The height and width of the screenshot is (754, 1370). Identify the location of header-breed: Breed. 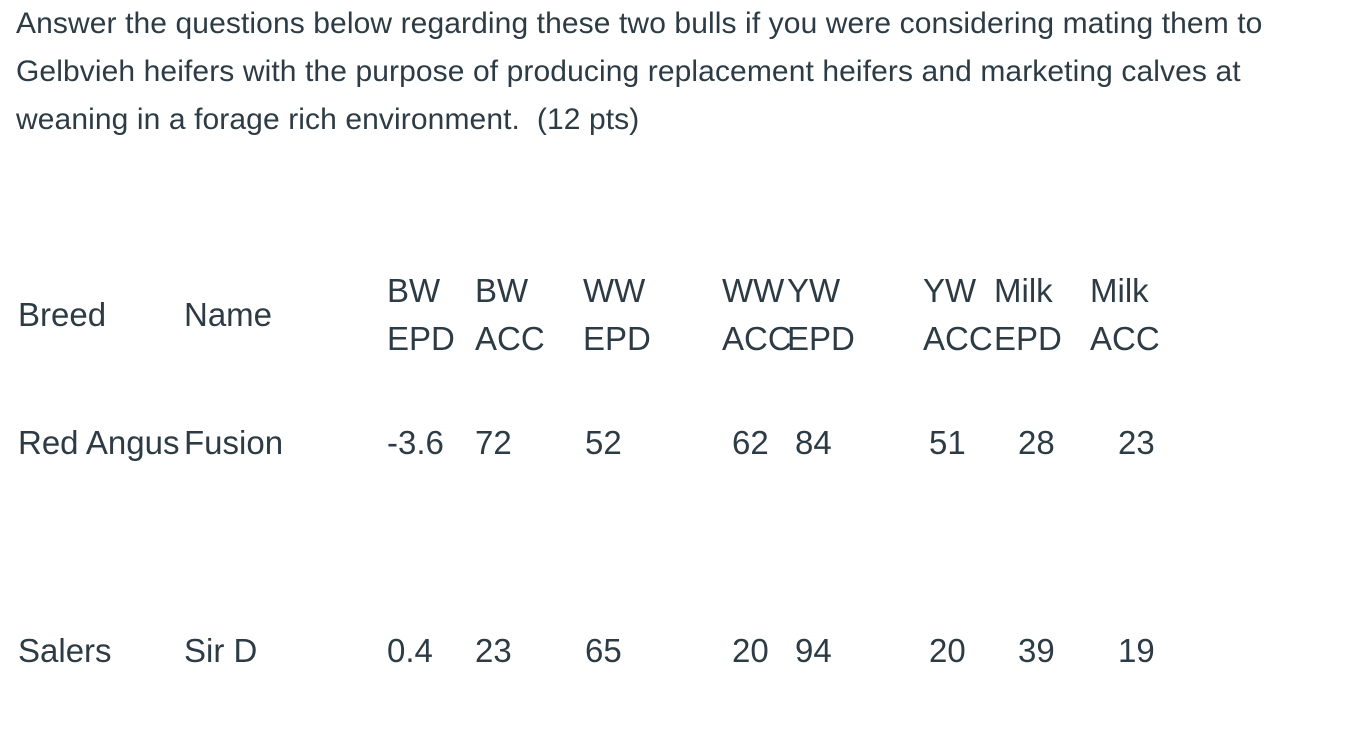
(99, 315).